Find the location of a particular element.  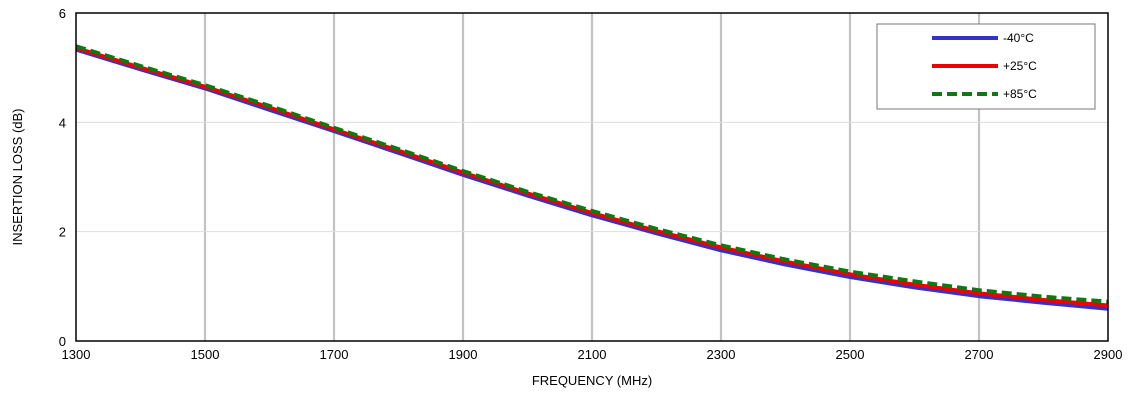

x-tick-label: 1500 is located at coordinates (205, 354).